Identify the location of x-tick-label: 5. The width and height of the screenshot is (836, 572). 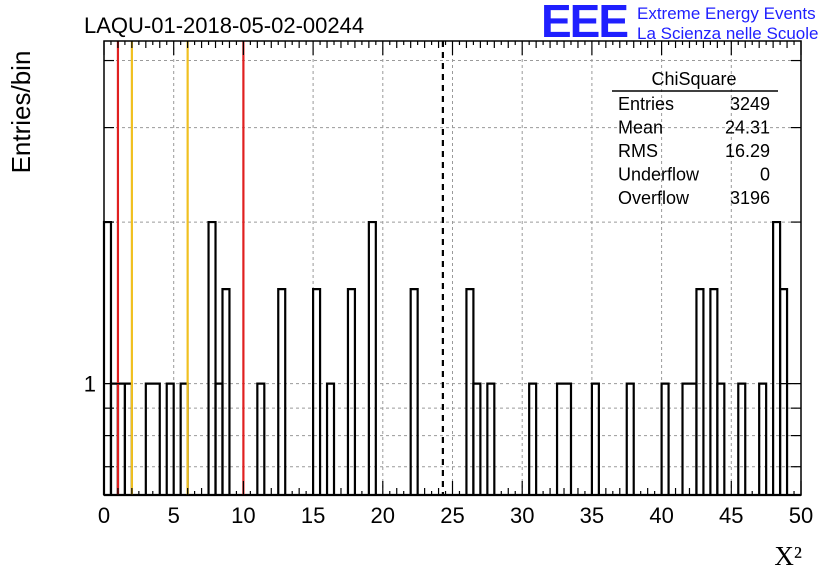
(174, 515).